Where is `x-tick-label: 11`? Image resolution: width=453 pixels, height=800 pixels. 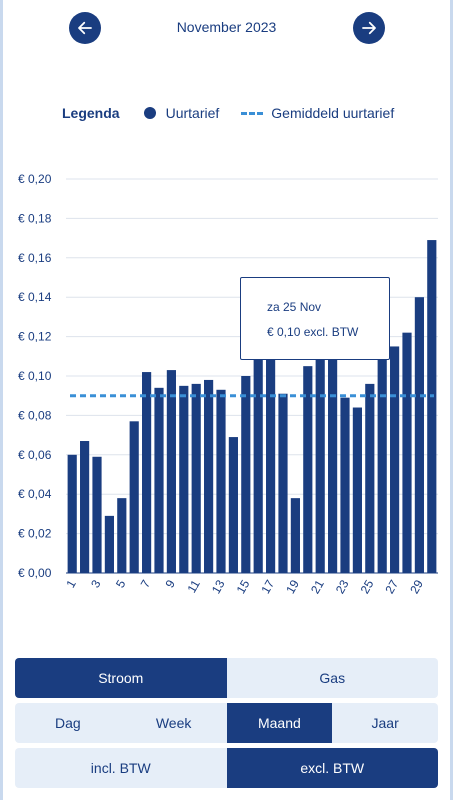 x-tick-label: 11 is located at coordinates (193, 586).